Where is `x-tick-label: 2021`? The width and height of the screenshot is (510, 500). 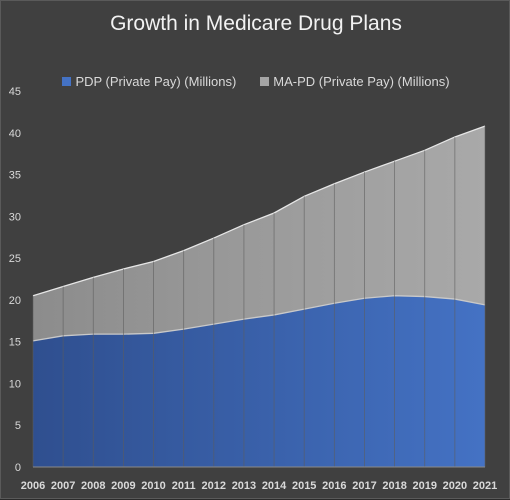
x-tick-label: 2021 is located at coordinates (485, 486).